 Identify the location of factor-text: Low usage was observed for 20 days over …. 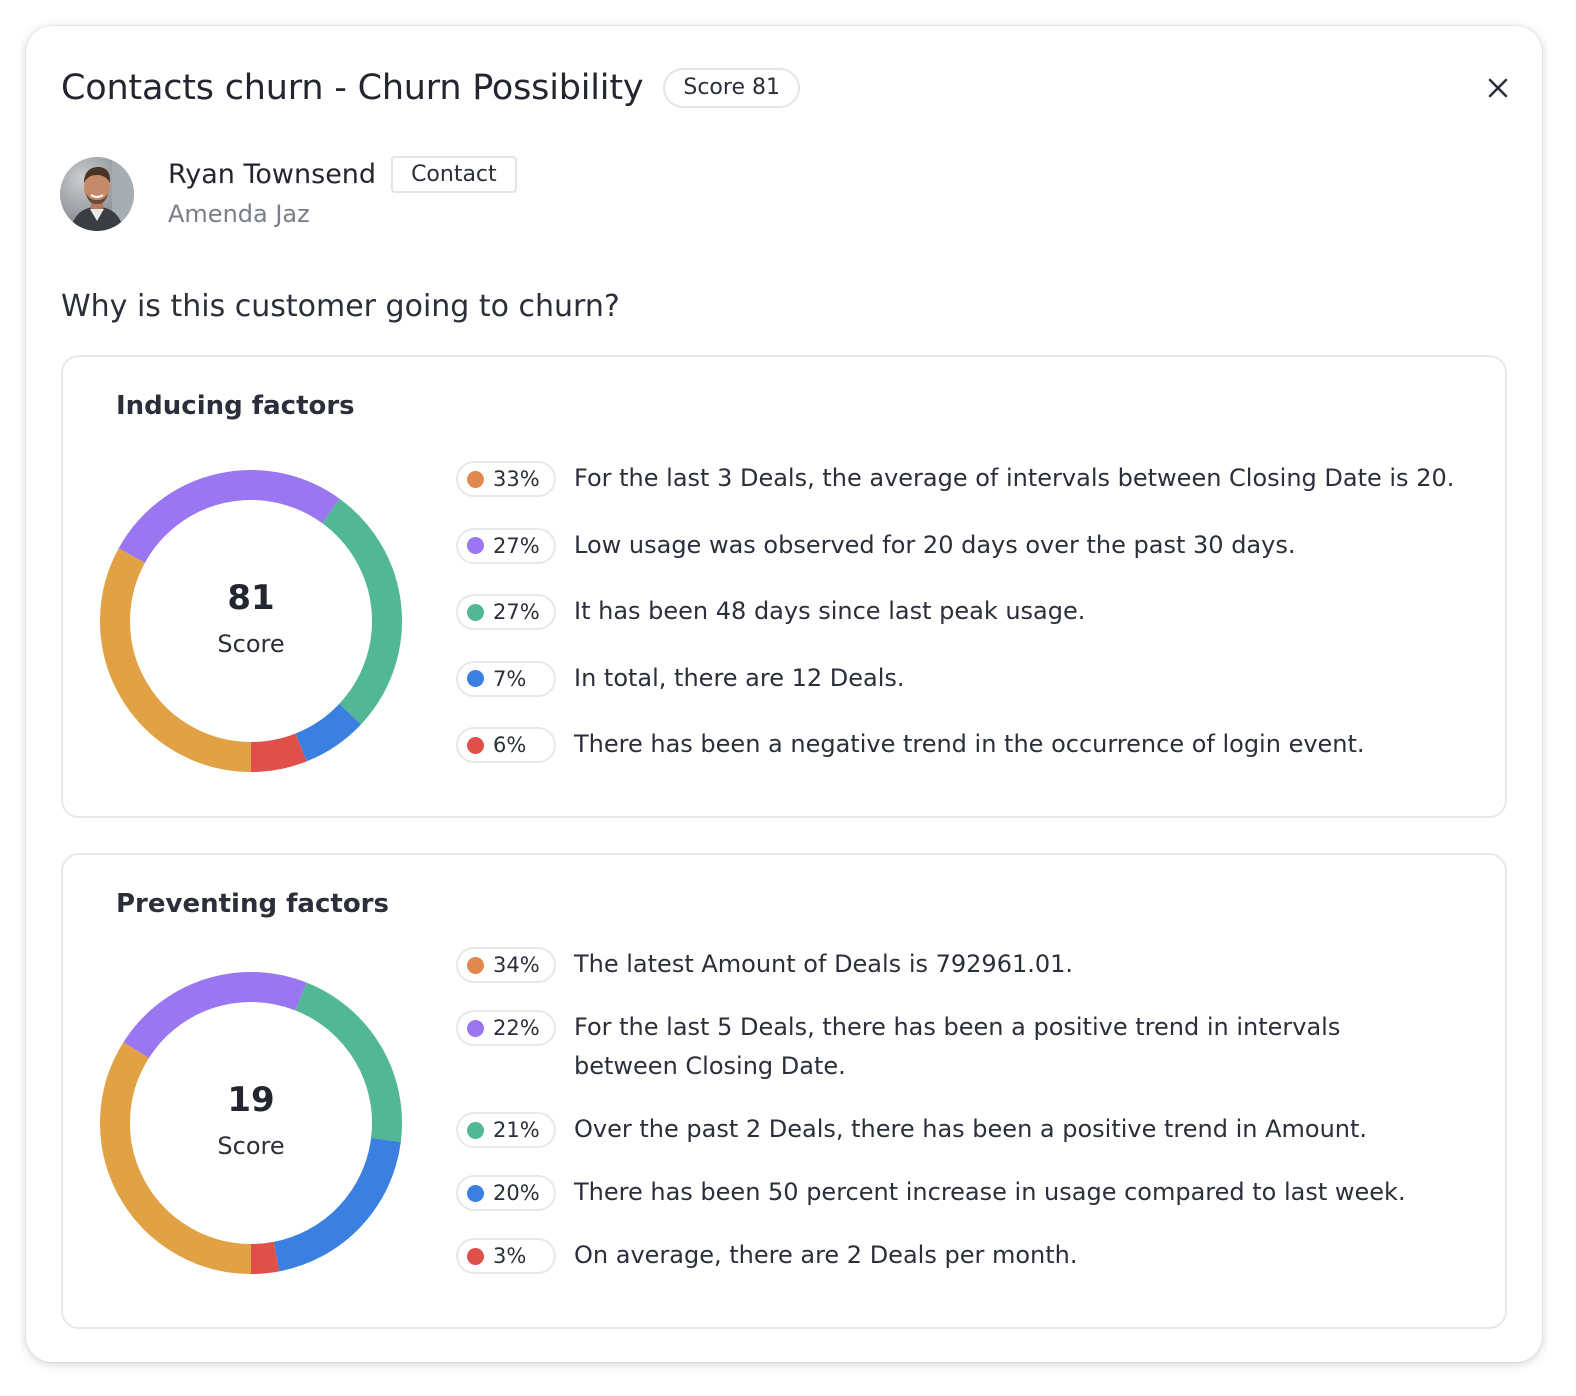
(935, 544).